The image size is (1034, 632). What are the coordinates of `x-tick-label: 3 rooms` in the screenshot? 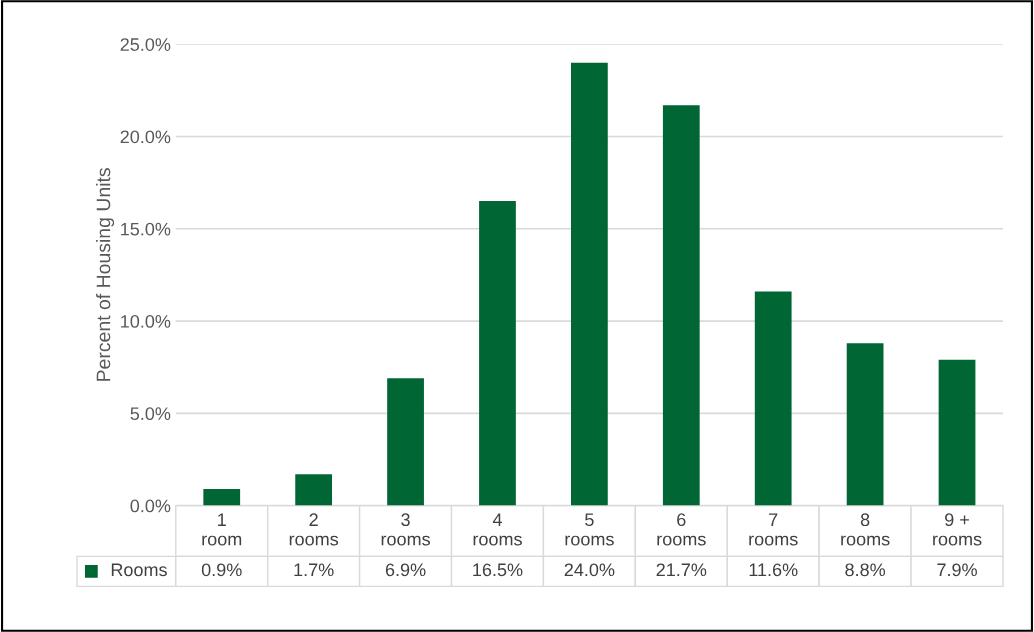 It's located at (405, 529).